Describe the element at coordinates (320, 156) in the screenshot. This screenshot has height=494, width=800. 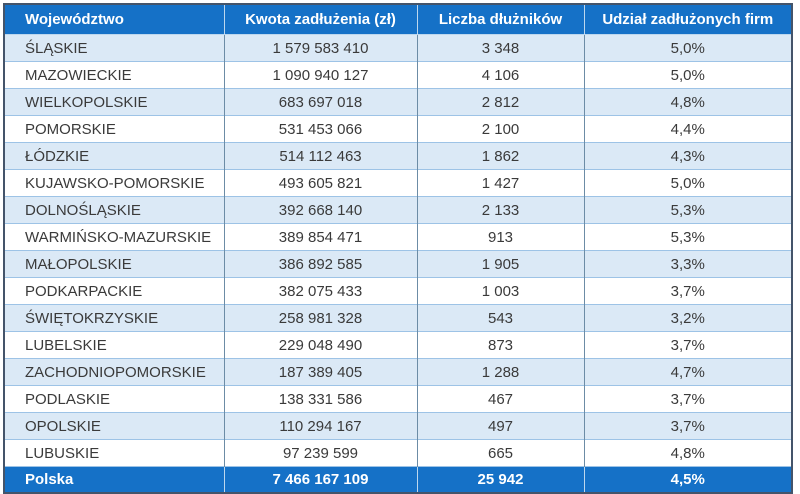
I see `debt-amount-cell: 514 112 463` at that location.